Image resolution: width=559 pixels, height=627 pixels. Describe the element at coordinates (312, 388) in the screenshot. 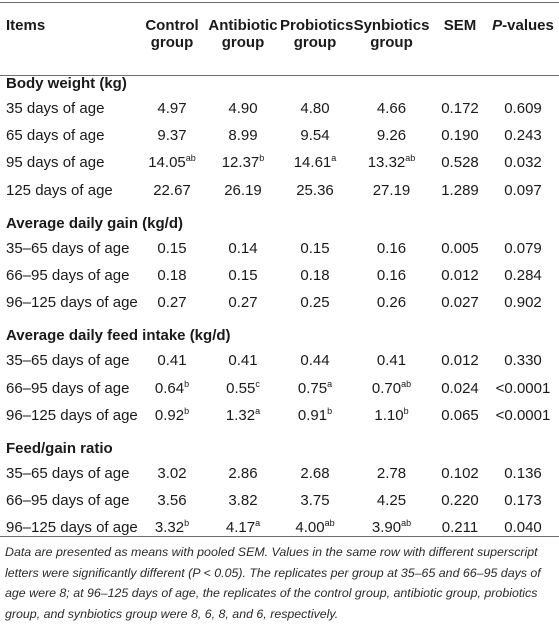

I see `cell-value: 0.75` at that location.